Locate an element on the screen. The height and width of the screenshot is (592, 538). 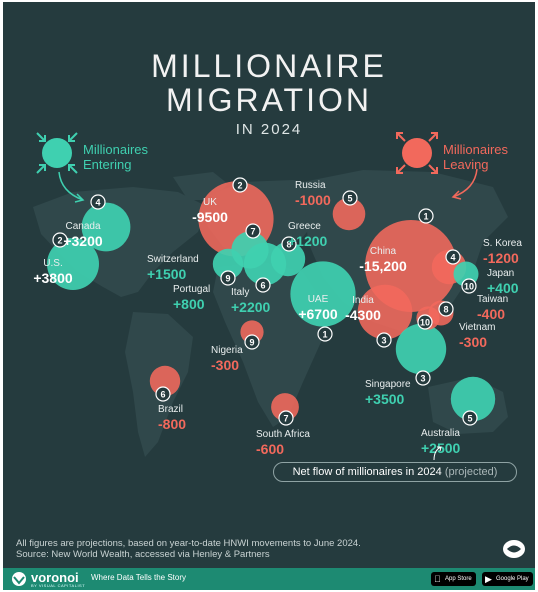
label-uae: UAE +6700 is located at coordinates (317, 307).